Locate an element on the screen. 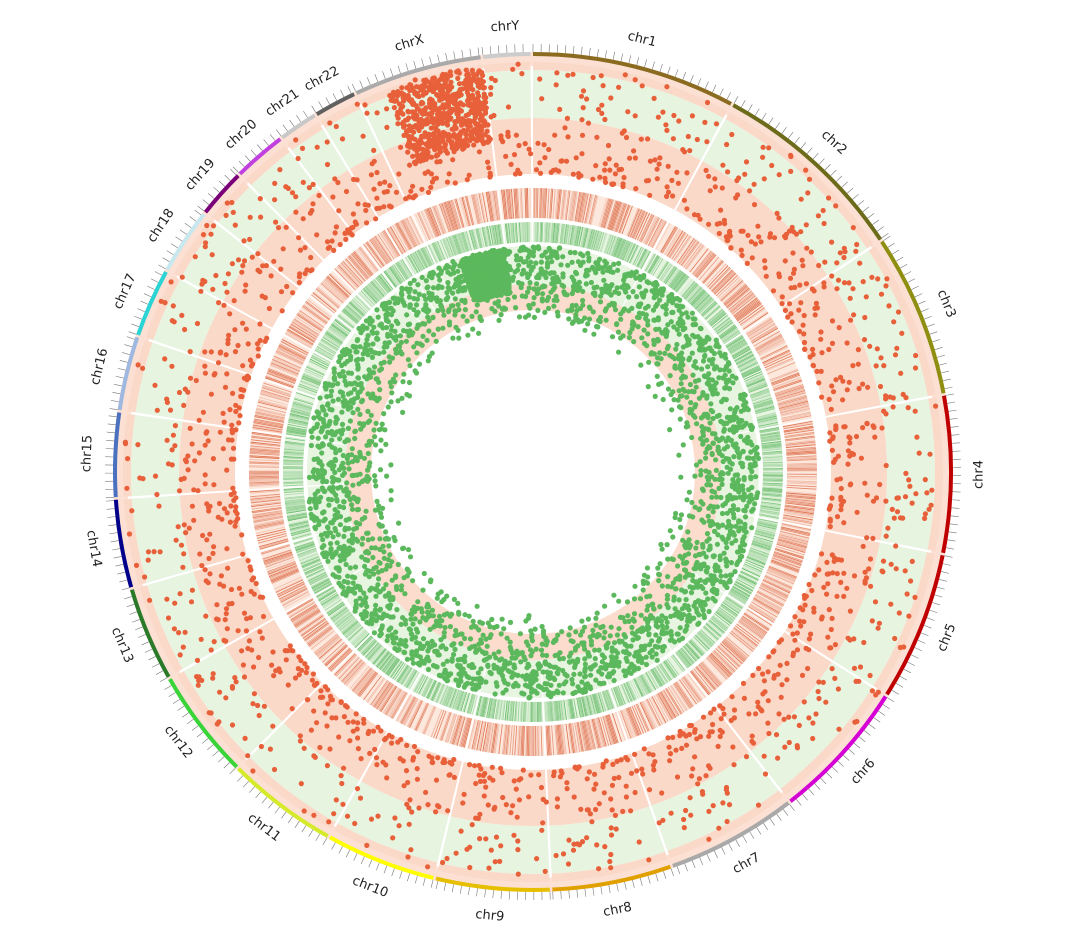  chromosome-label-chr6: chr6 is located at coordinates (863, 772).